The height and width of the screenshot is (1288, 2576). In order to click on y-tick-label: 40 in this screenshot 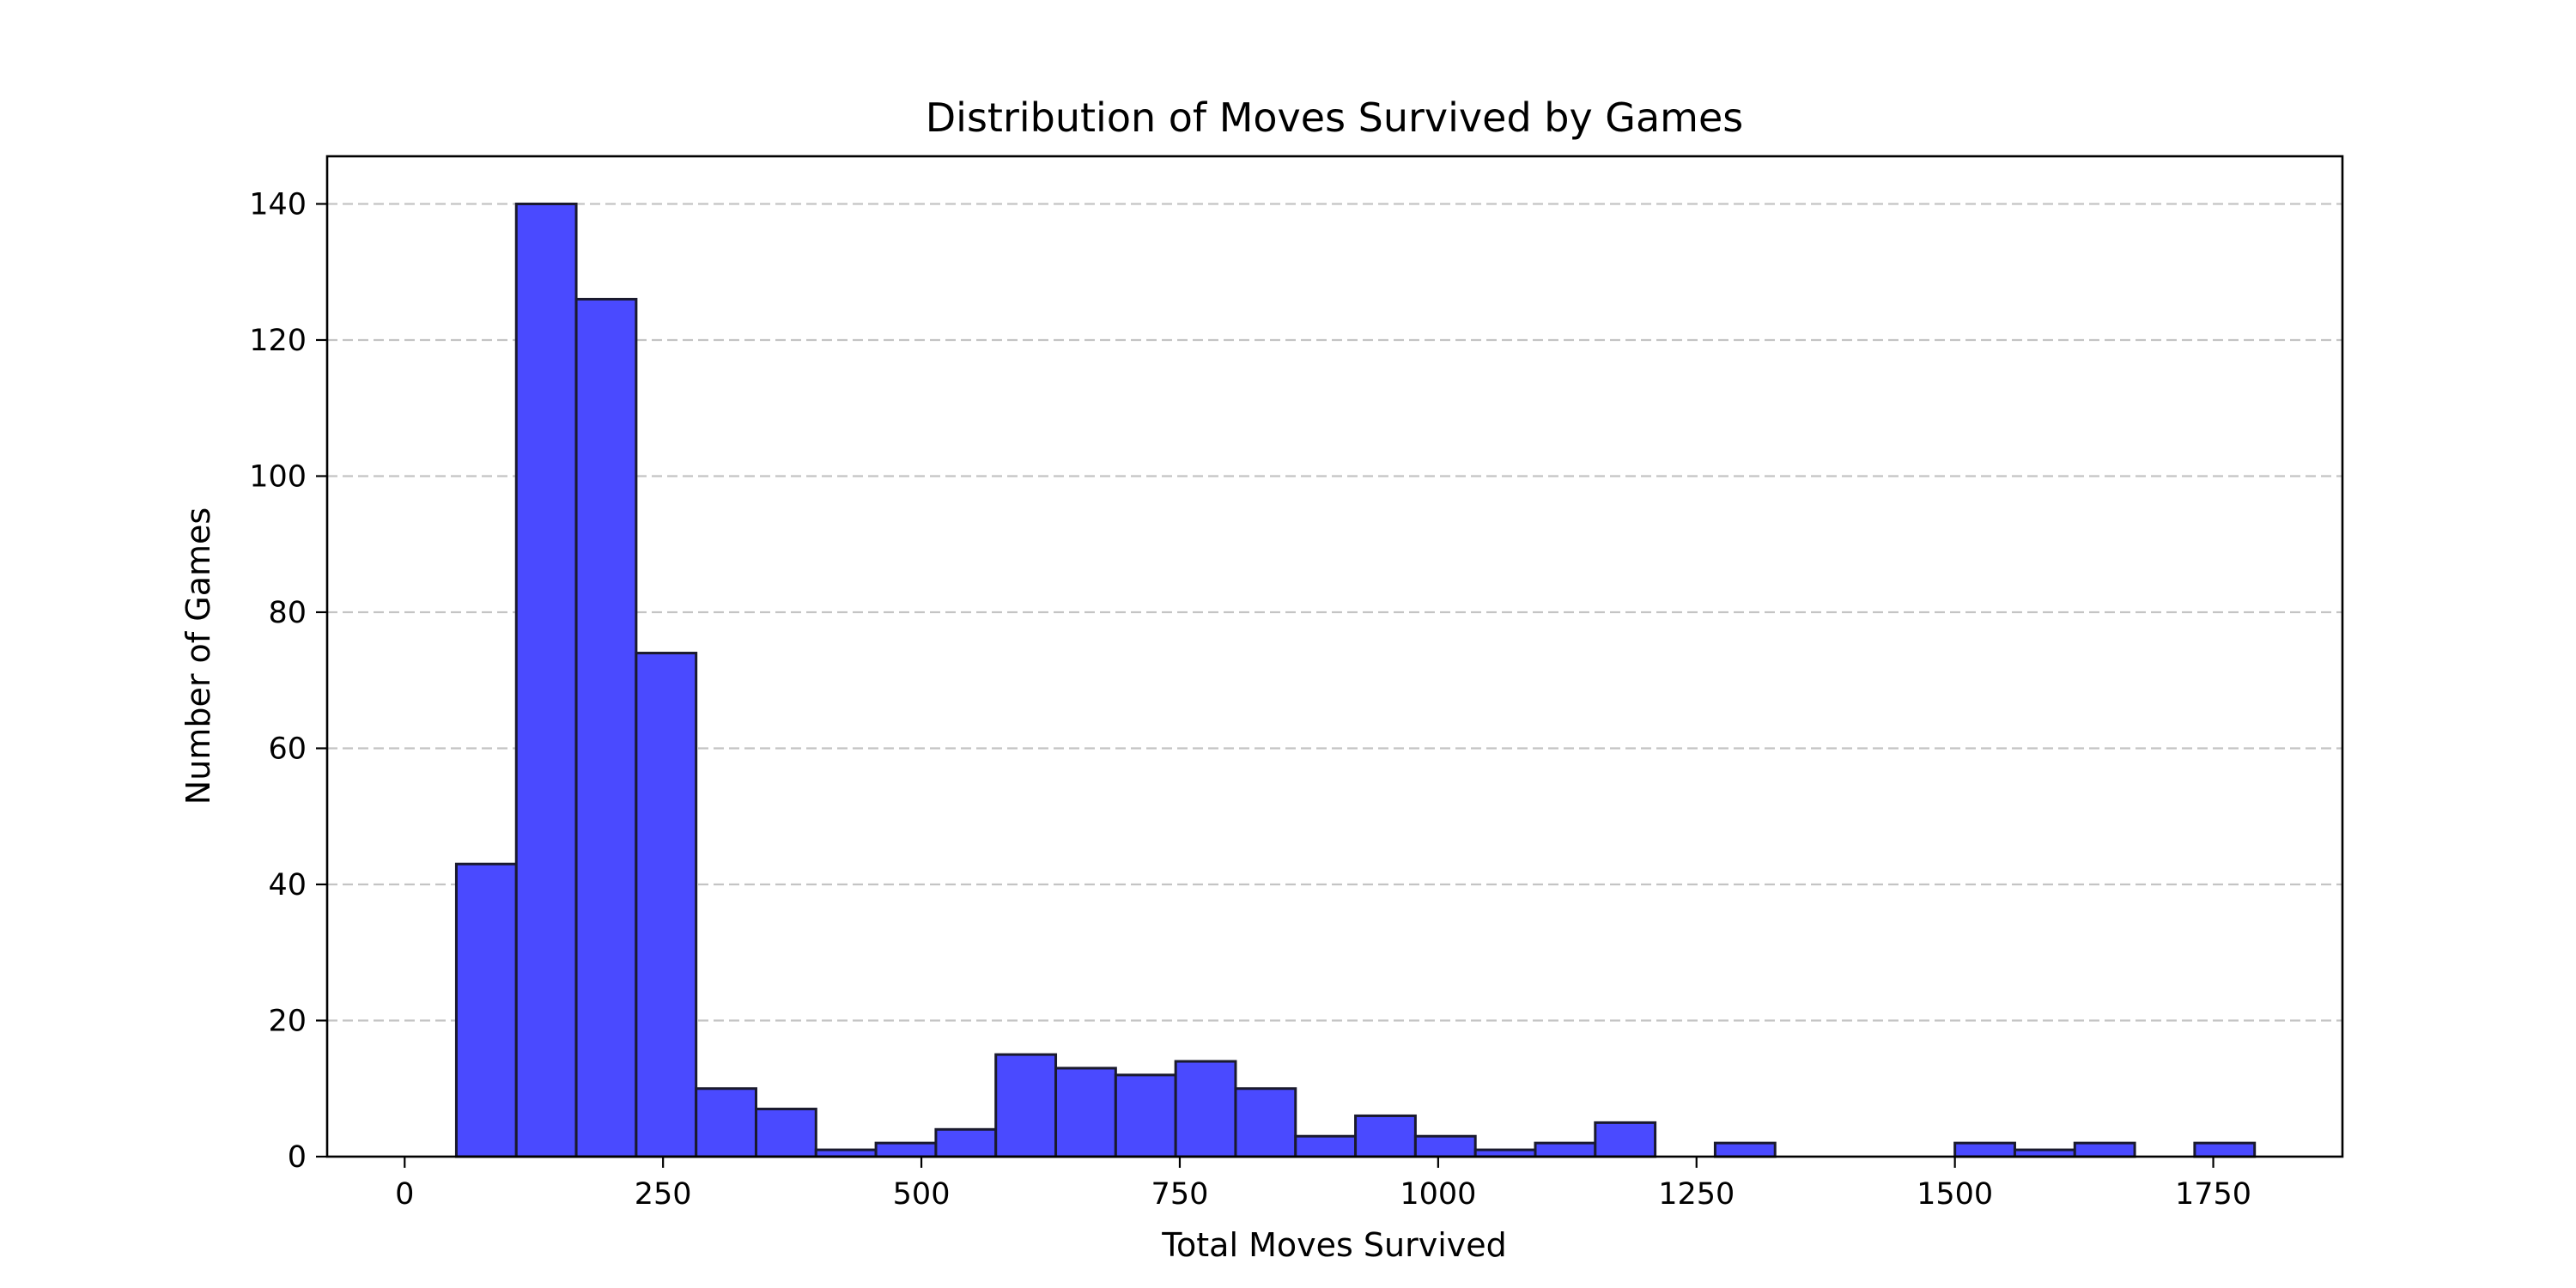, I will do `click(287, 885)`.